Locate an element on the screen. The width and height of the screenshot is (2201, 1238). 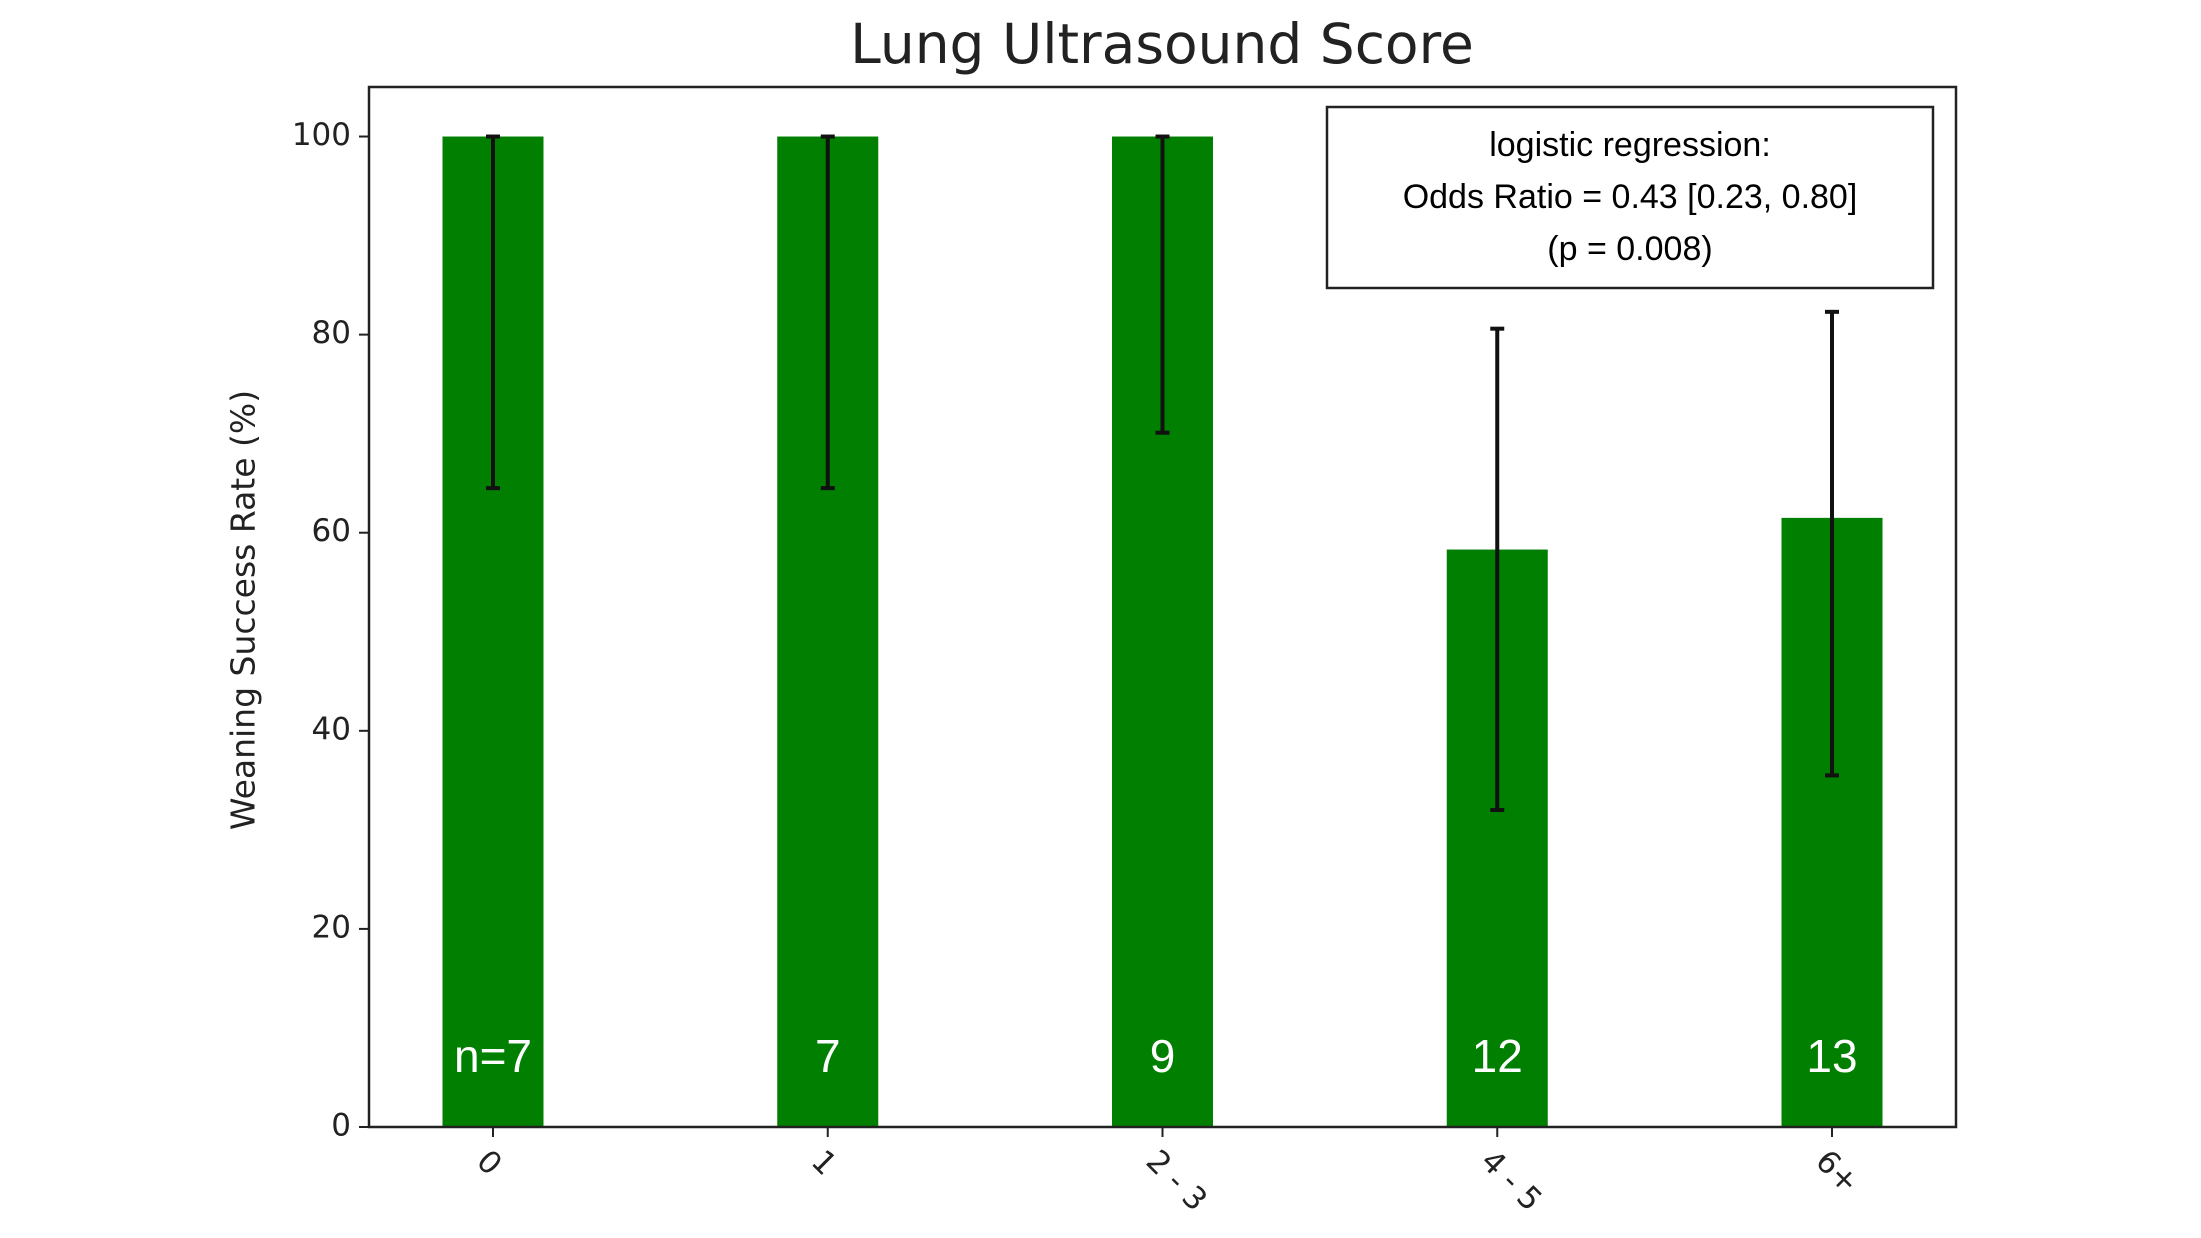
bar-label: 7 is located at coordinates (828, 1056).